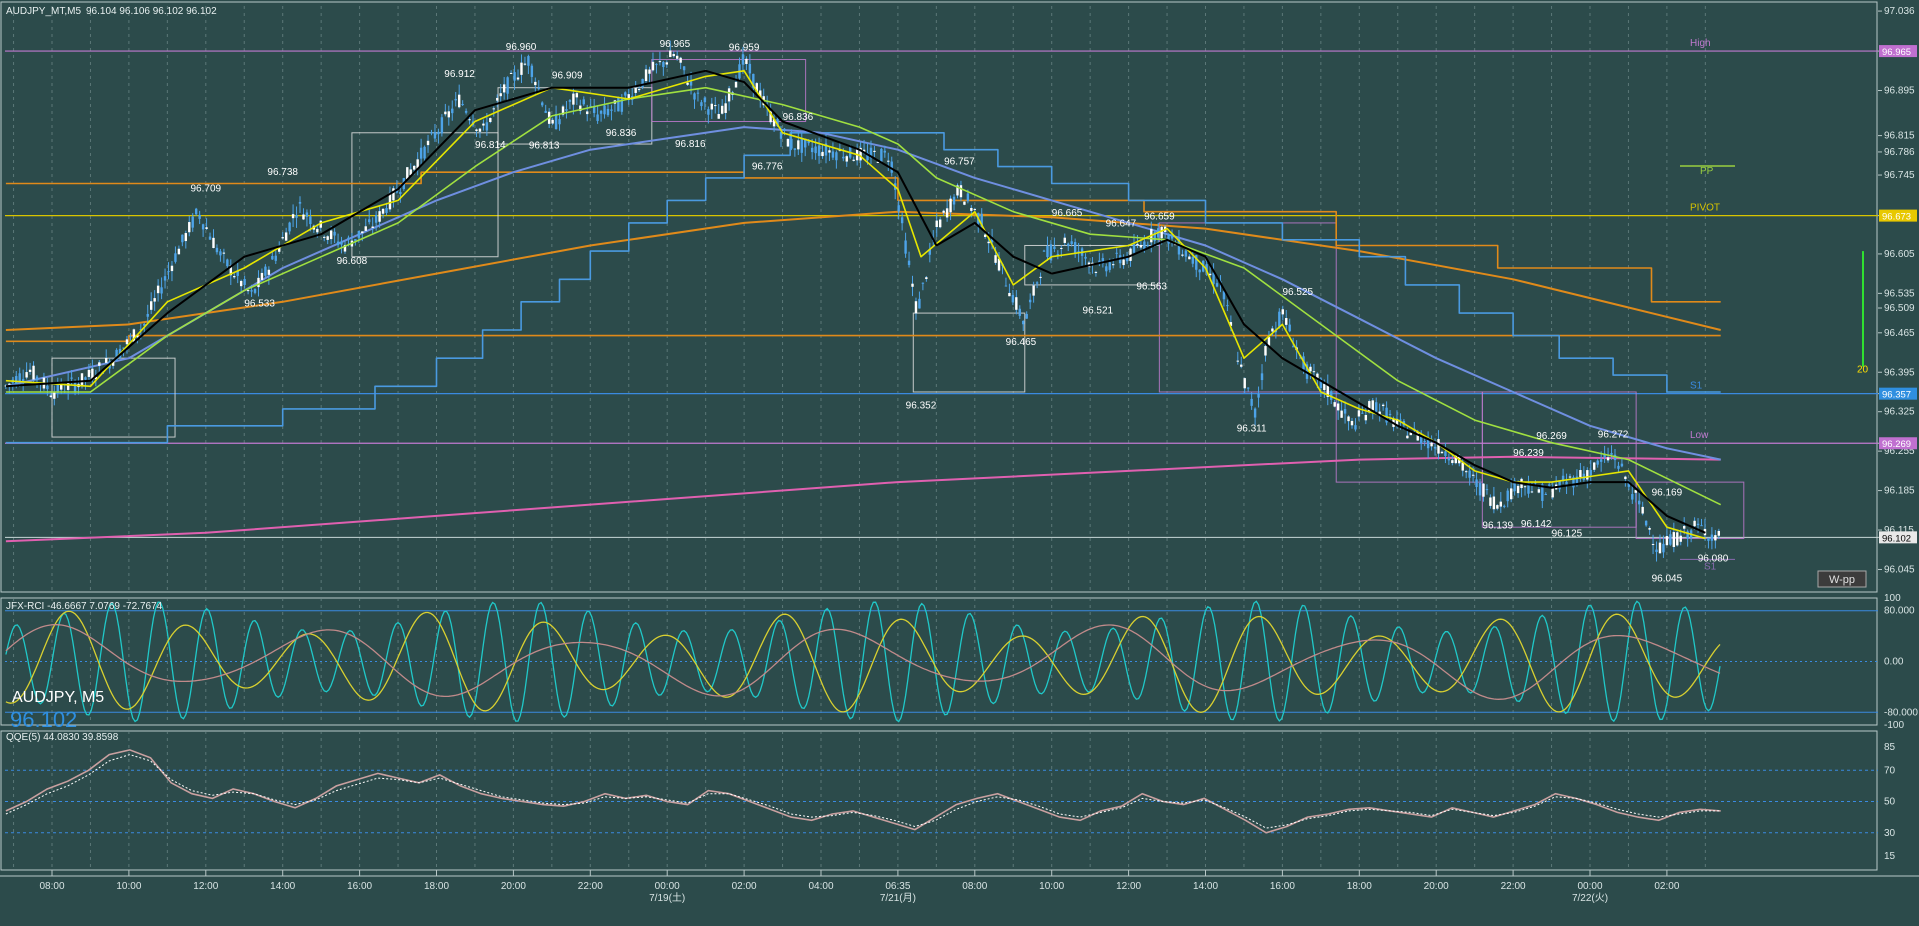 This screenshot has height=926, width=1919. I want to click on qqe-tick-label: 50, so click(1890, 802).